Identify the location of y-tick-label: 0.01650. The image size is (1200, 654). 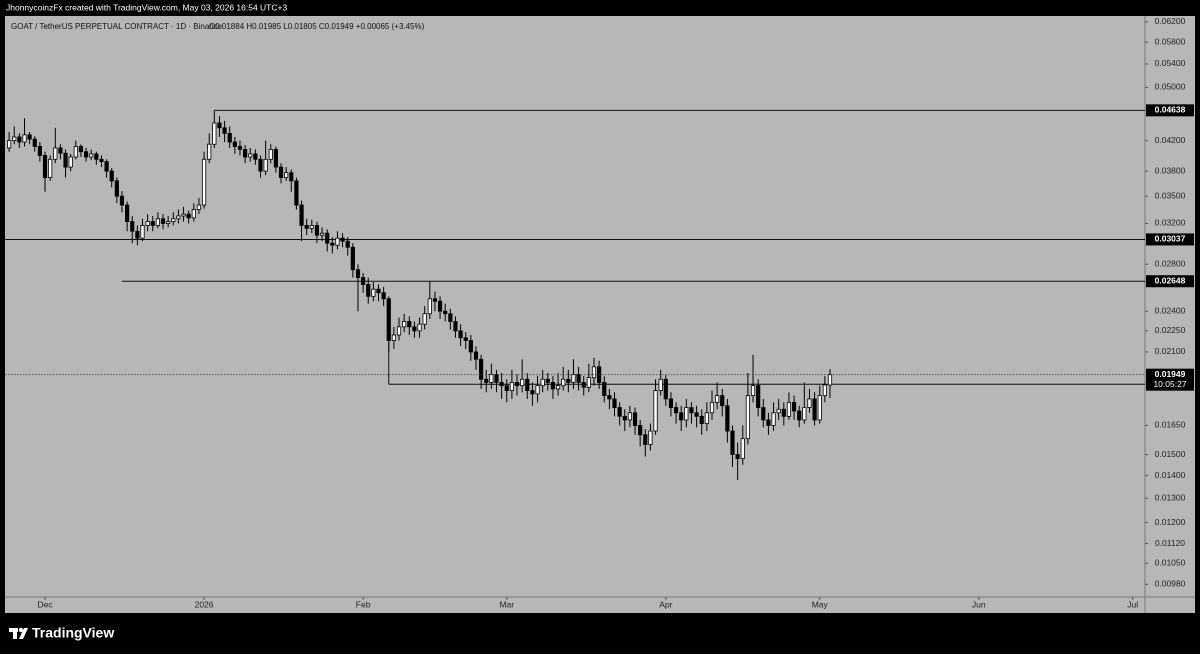
(1170, 425).